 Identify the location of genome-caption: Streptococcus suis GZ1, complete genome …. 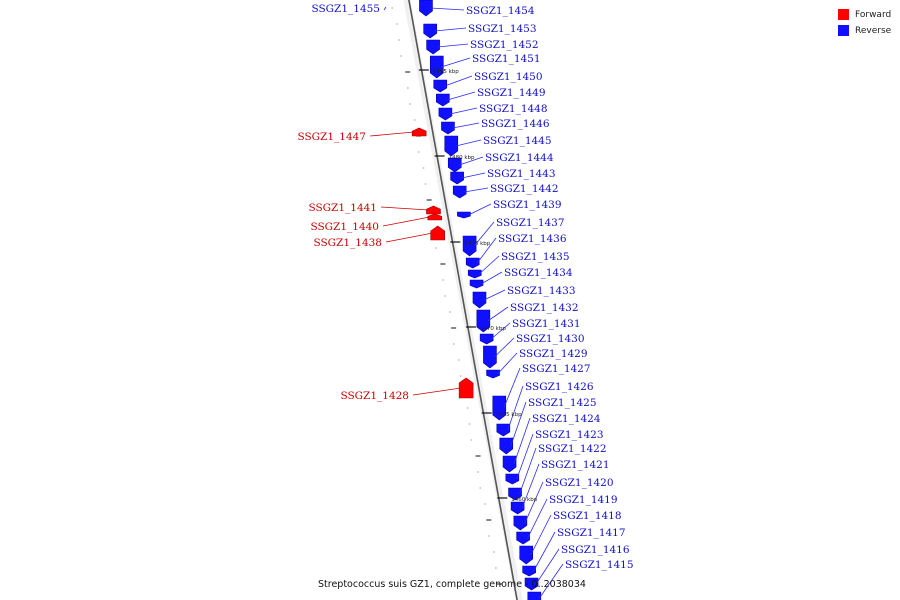
(452, 584).